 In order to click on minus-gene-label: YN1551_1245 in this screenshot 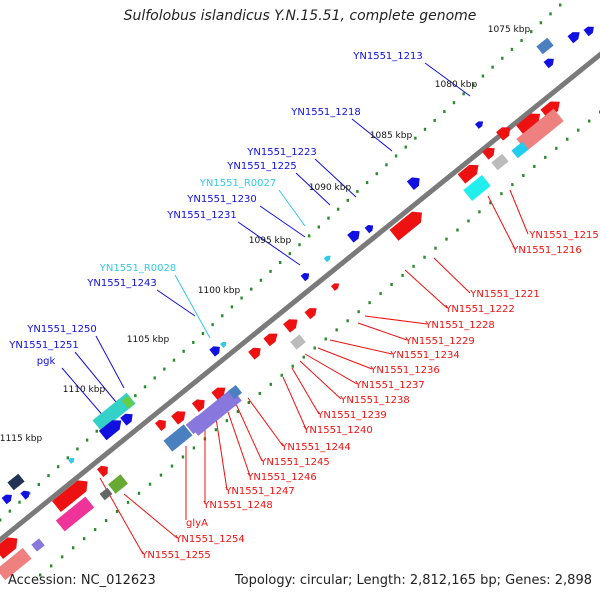, I will do `click(294, 462)`.